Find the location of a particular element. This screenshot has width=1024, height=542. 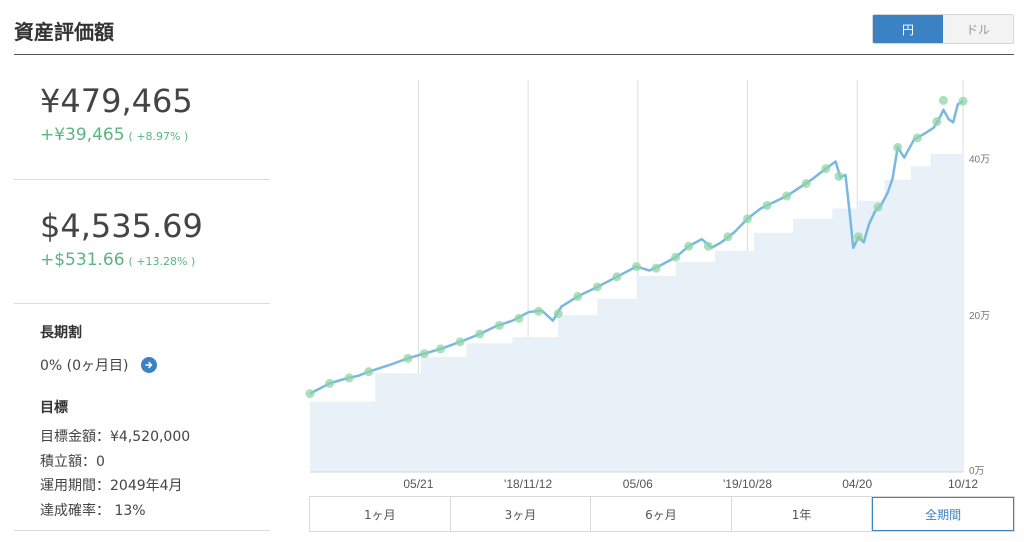

range-1-year-button: 1年 is located at coordinates (802, 514).